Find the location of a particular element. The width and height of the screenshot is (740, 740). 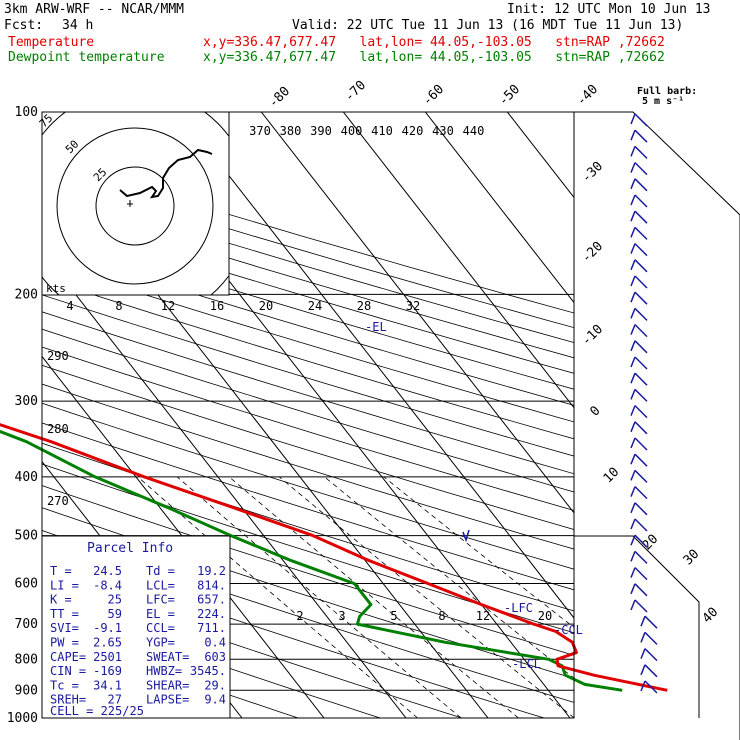

parcel-field-value: -169 is located at coordinates (107, 671).